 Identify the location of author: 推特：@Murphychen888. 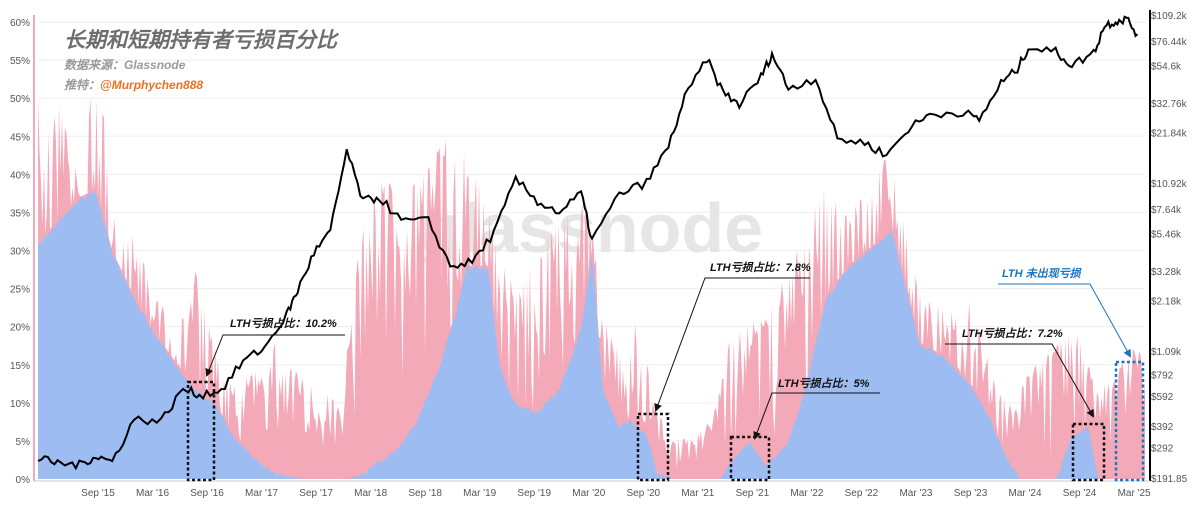
(133, 84).